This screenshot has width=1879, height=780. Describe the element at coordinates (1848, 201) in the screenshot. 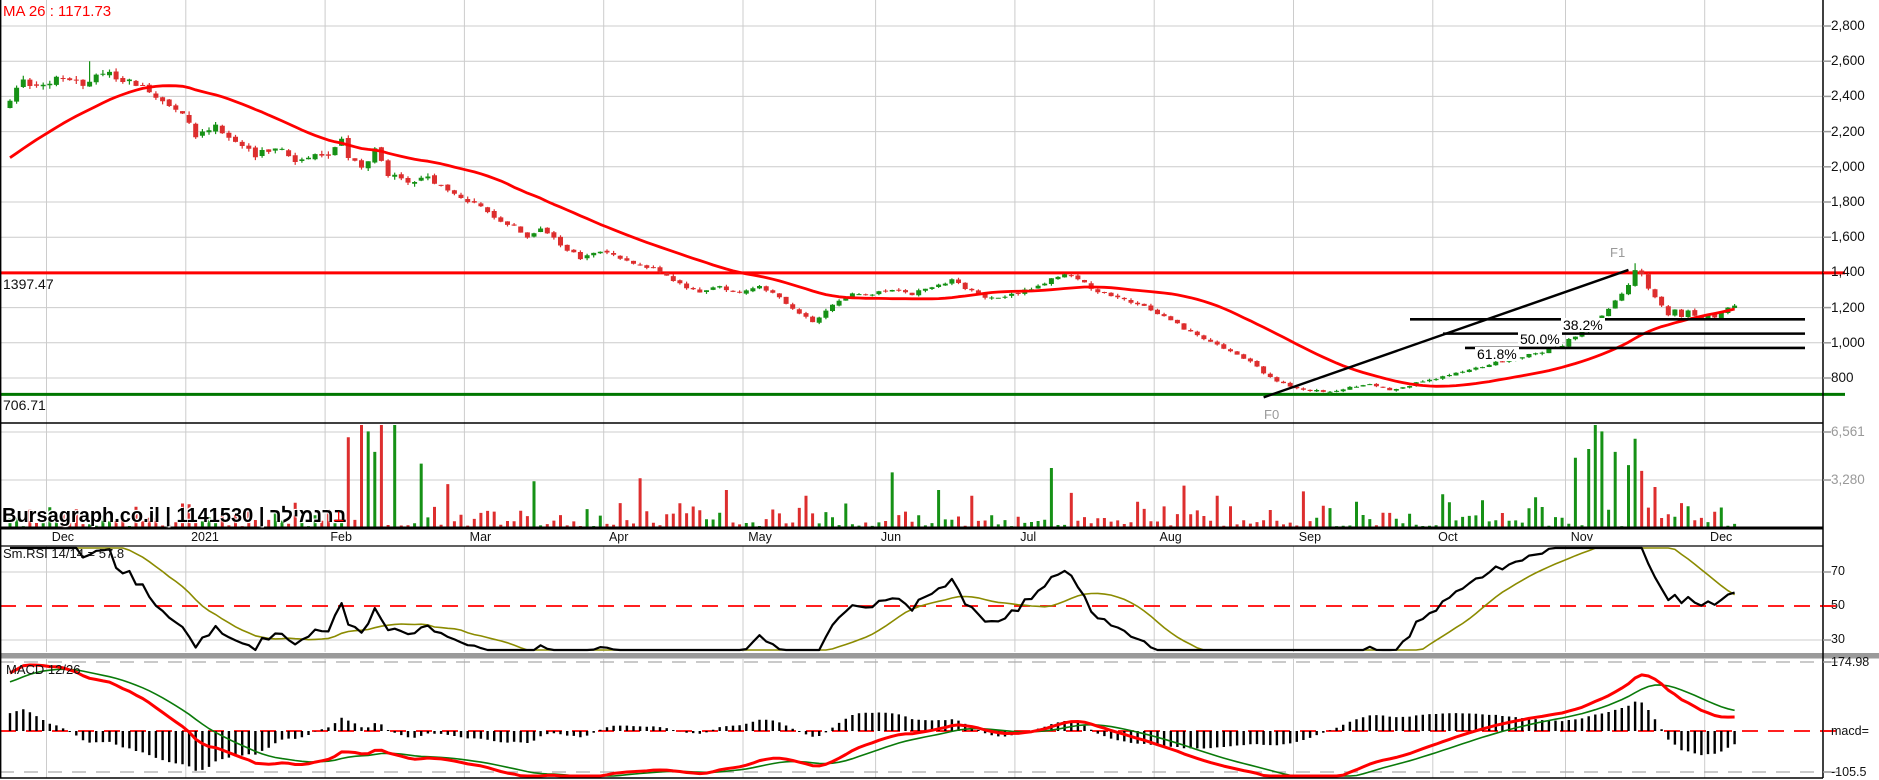

I see `price-tick-1800: 1,800` at that location.